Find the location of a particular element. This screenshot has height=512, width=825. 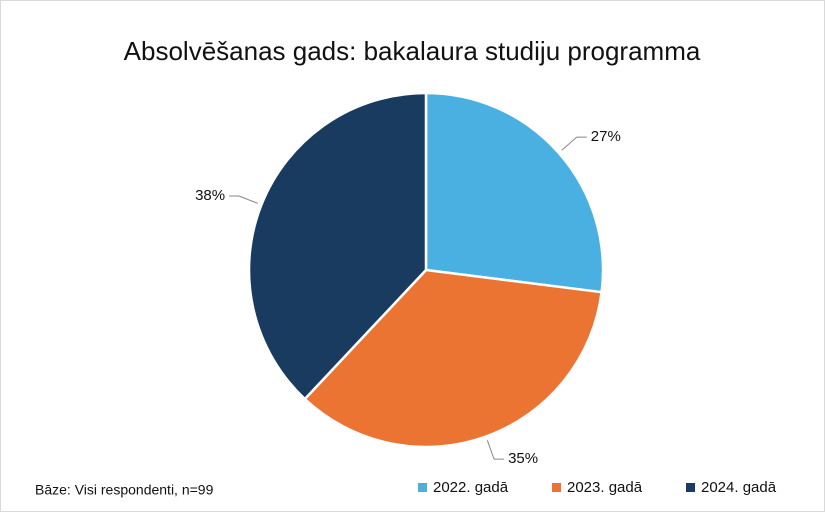

data-label: 35% is located at coordinates (523, 458).